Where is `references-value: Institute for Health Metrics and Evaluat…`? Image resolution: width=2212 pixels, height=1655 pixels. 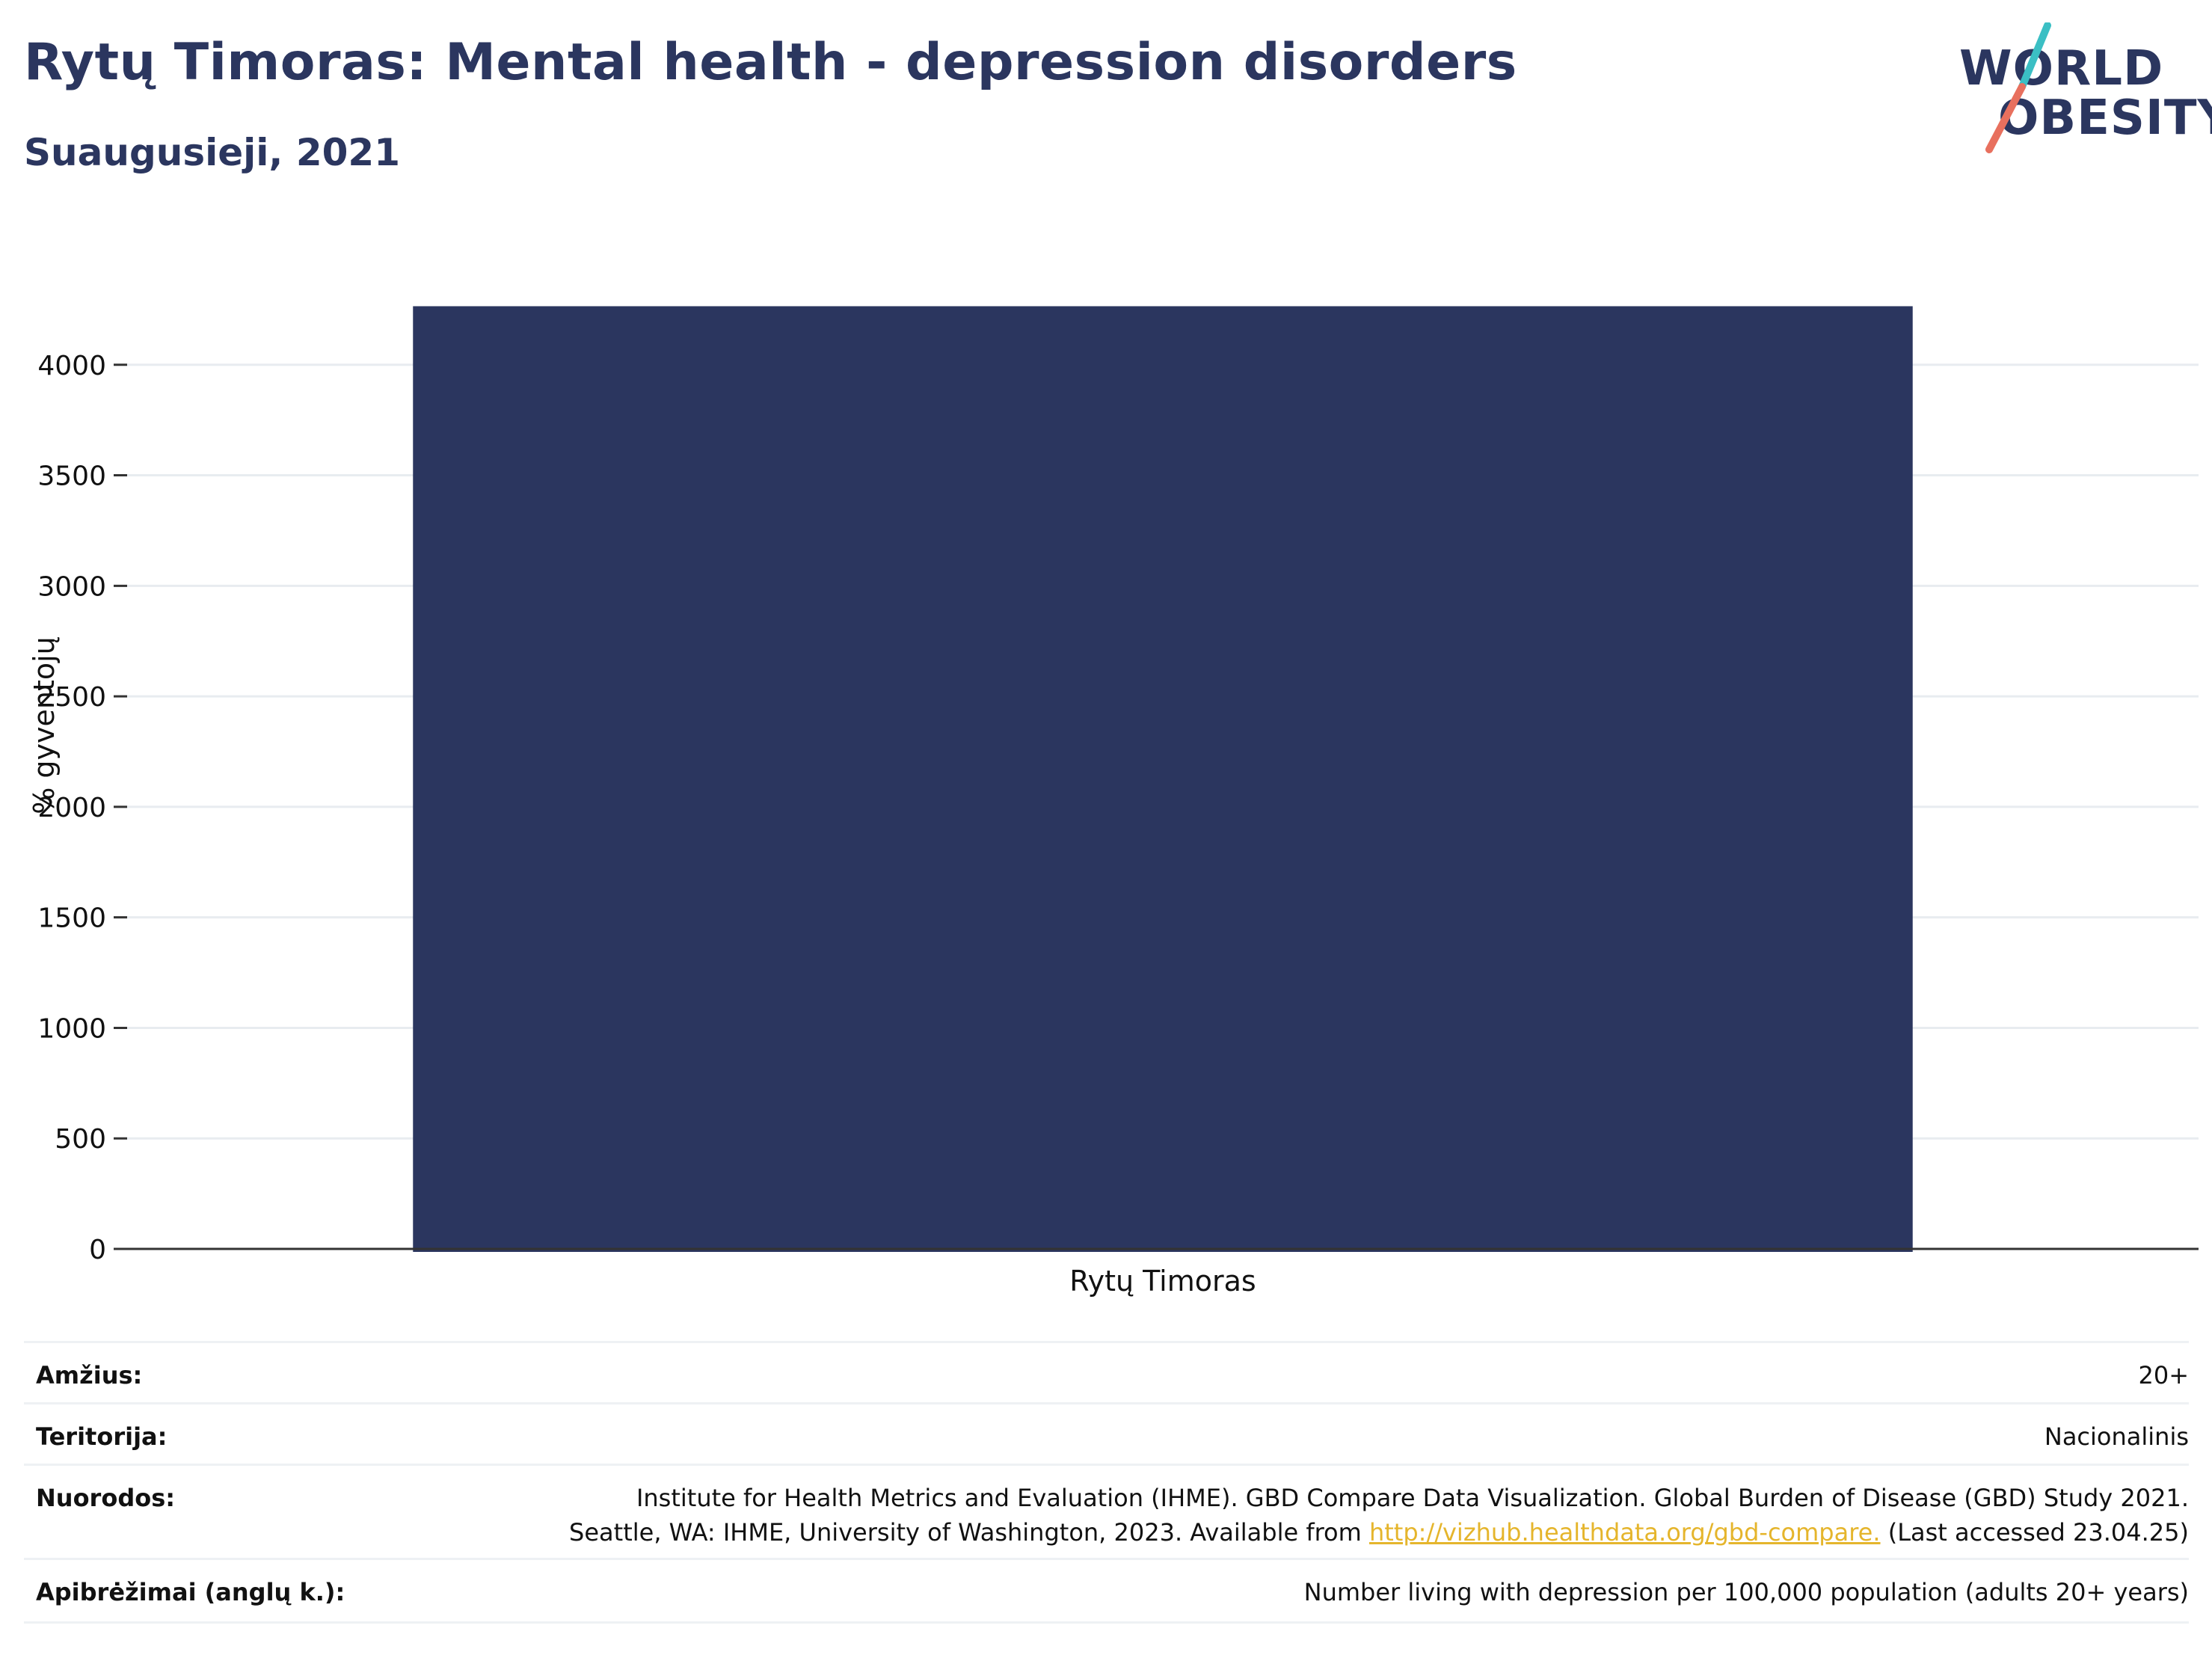
references-value: Institute for Health Metrics and Evaluat… is located at coordinates (1379, 1515).